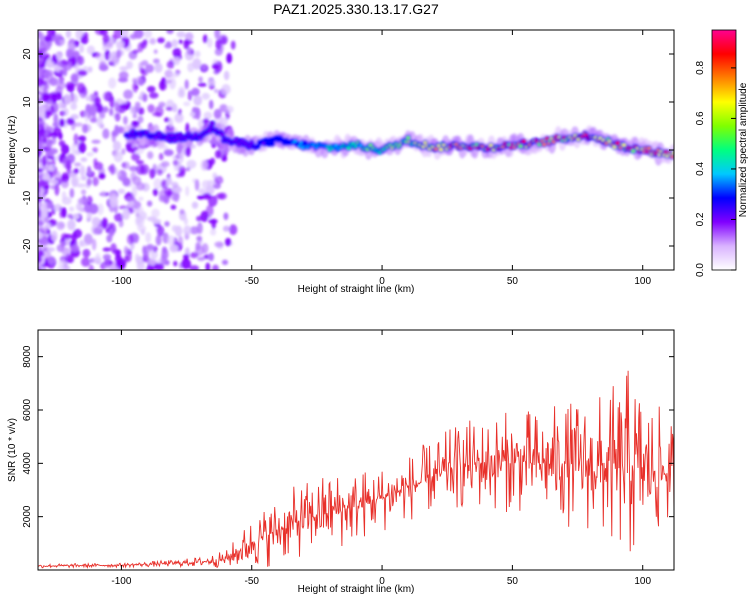 The image size is (750, 600). What do you see at coordinates (715, 169) in the screenshot?
I see `colorbar-ticks: 0.0 0.2 0.4 0.6 0.8` at bounding box center [715, 169].